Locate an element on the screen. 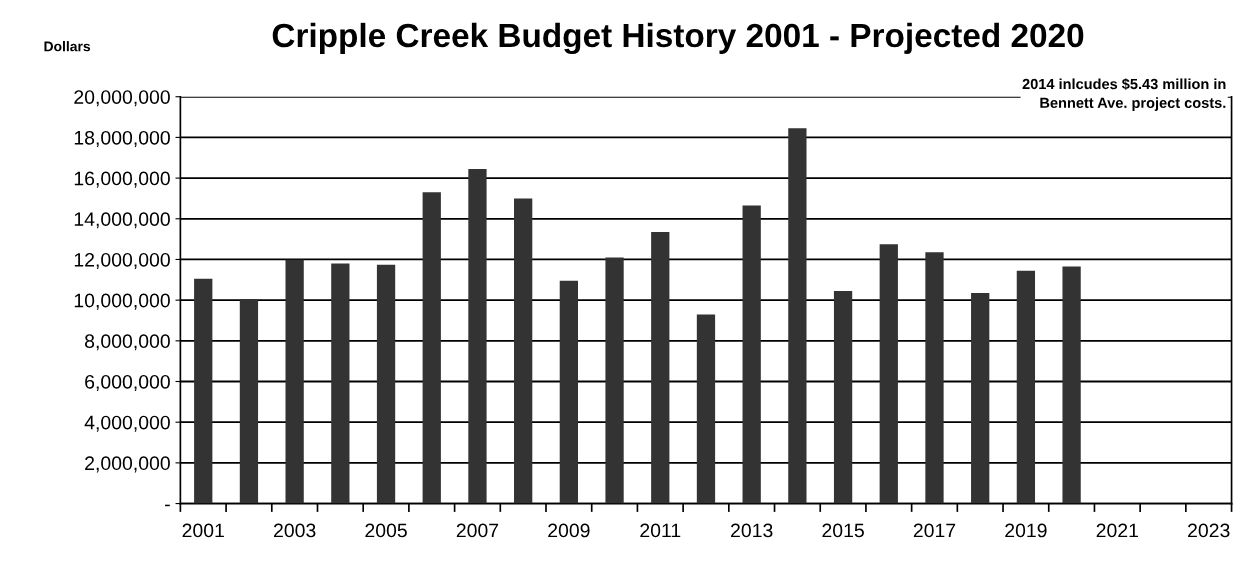 This screenshot has width=1244, height=569. x-tick-label: 2021 is located at coordinates (1117, 530).